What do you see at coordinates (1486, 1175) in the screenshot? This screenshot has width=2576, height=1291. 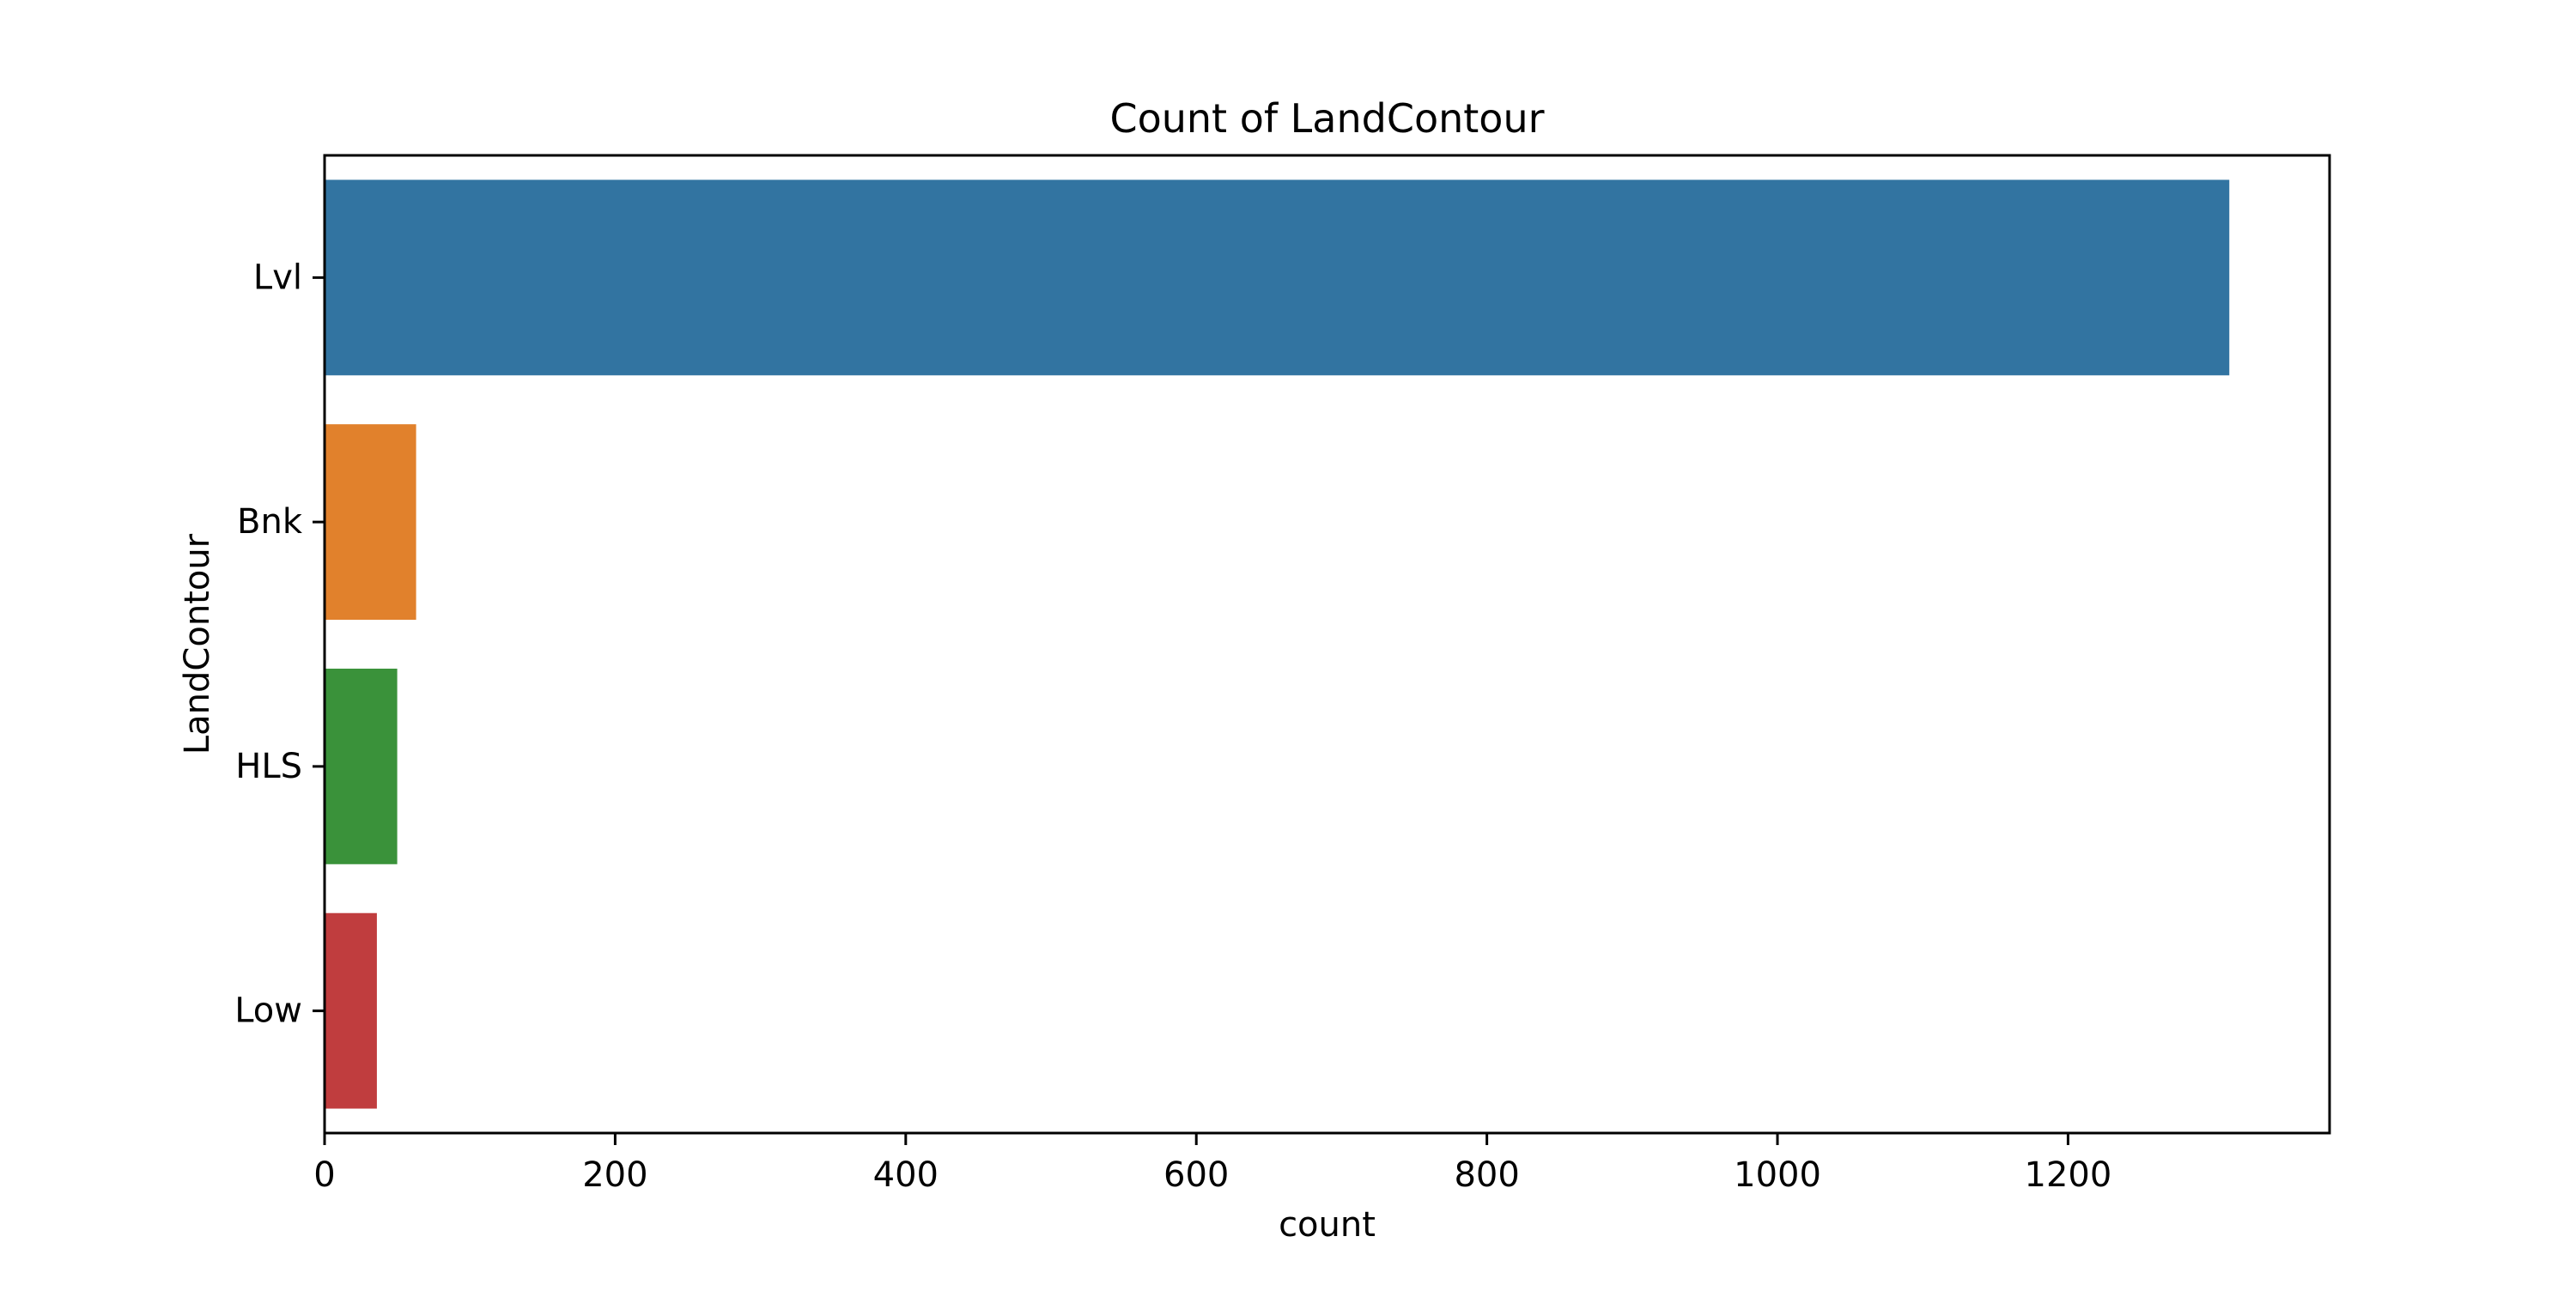 I see `x-tick-label: 800` at bounding box center [1486, 1175].